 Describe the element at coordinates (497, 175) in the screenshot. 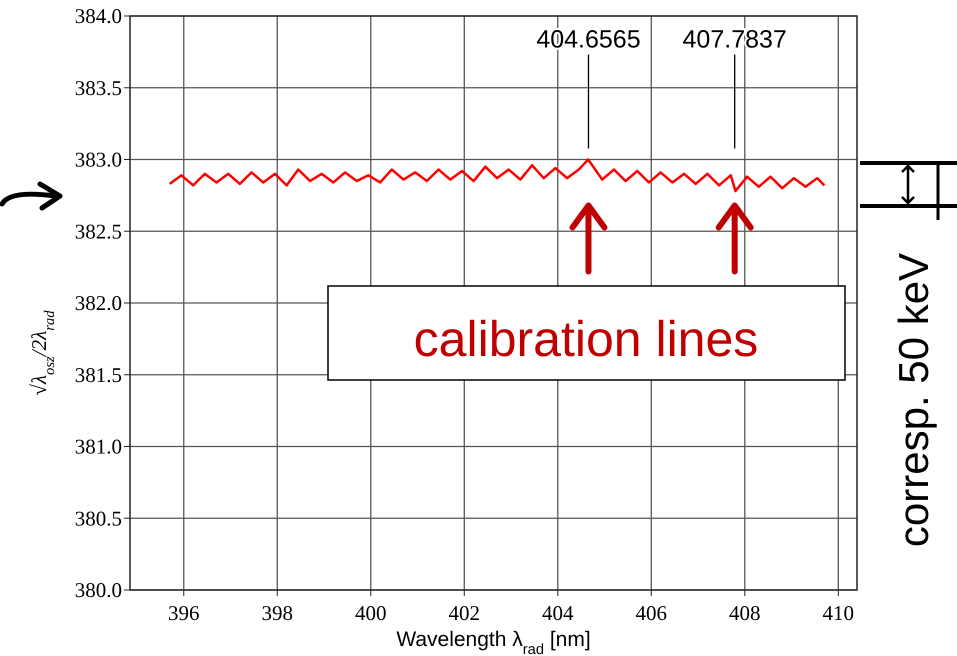

I see `line-series` at that location.